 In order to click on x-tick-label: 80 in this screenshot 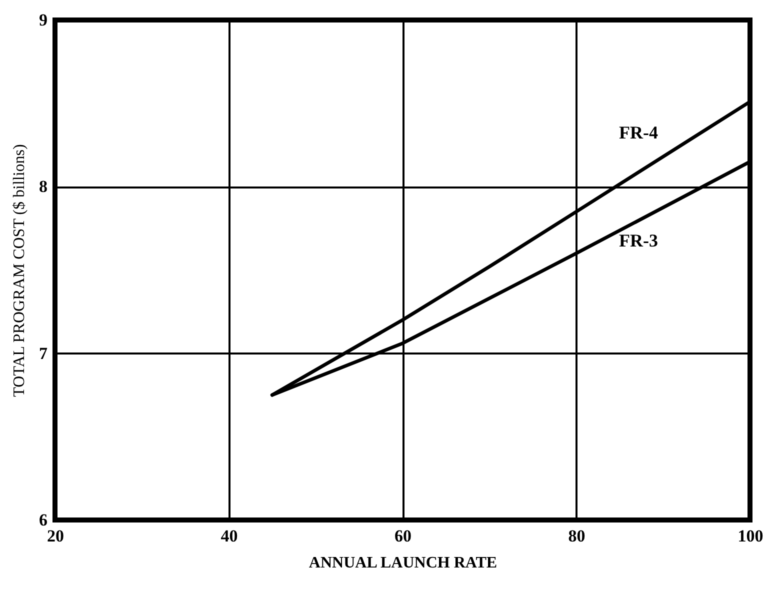, I will do `click(577, 536)`.